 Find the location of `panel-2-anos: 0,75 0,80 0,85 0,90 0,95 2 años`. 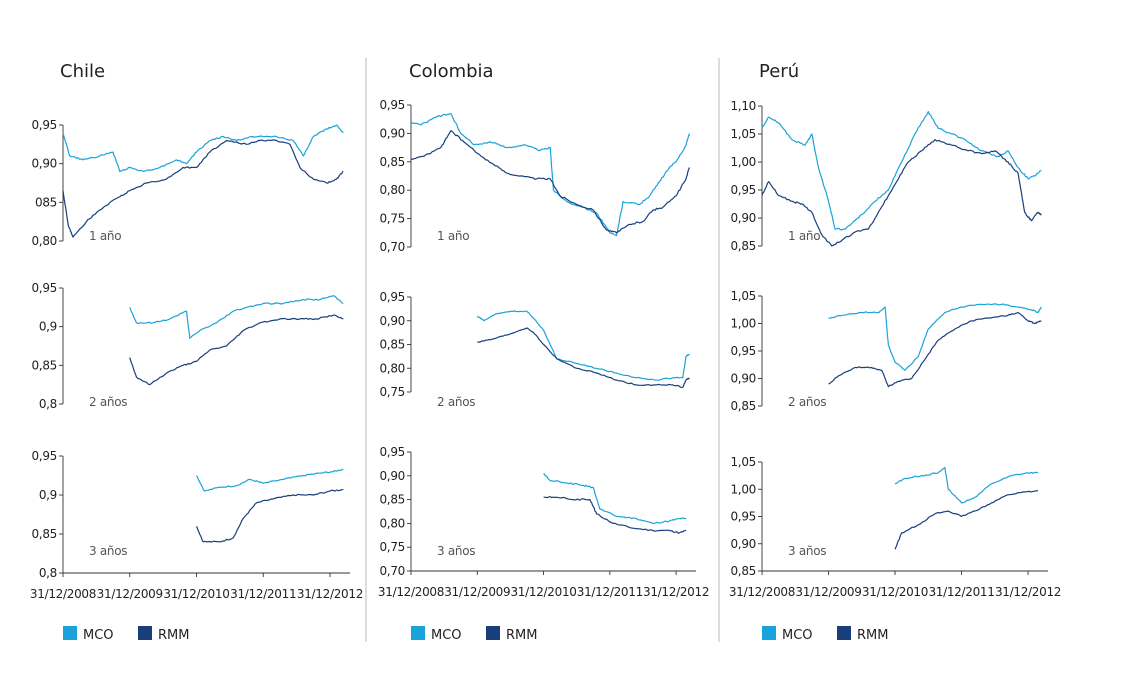

panel-2-anos: 0,75 0,80 0,85 0,90 0,95 2 años is located at coordinates (534, 349).